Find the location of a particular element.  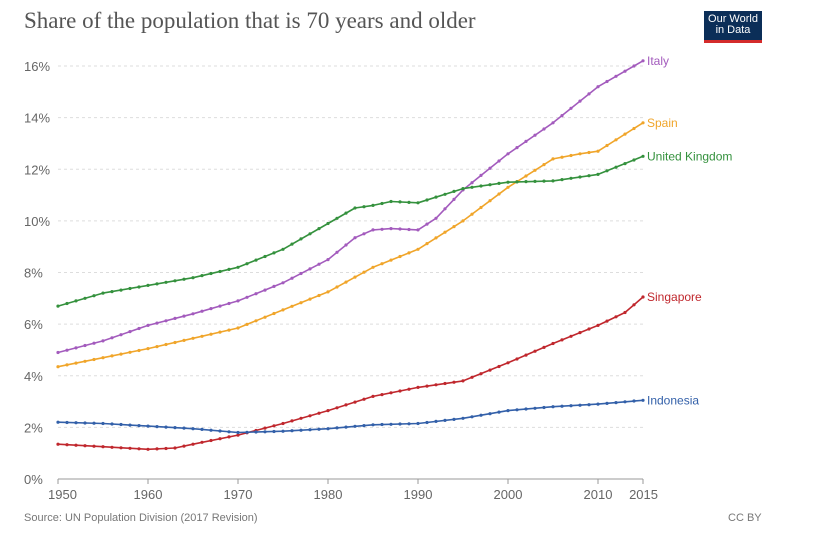

series-label-indonesia: Indonesia is located at coordinates (673, 400).